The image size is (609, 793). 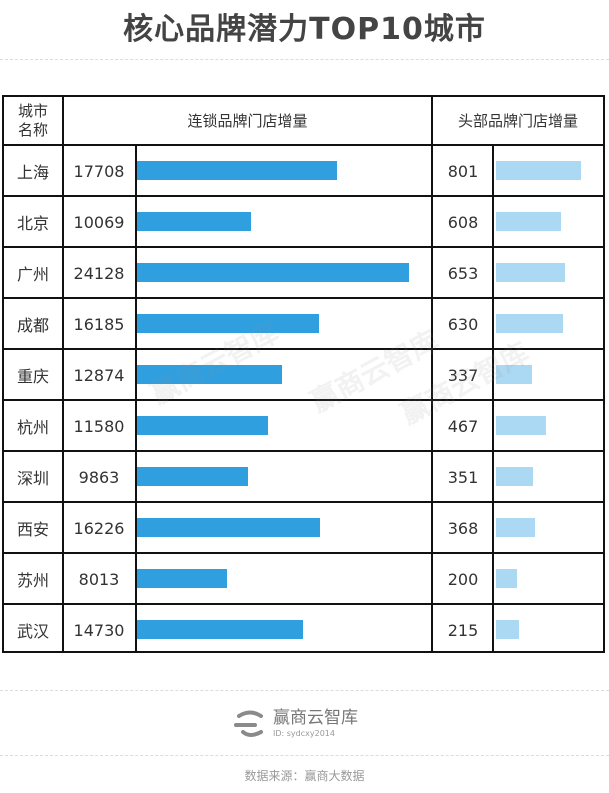 What do you see at coordinates (463, 222) in the screenshot?
I see `head-value: 608` at bounding box center [463, 222].